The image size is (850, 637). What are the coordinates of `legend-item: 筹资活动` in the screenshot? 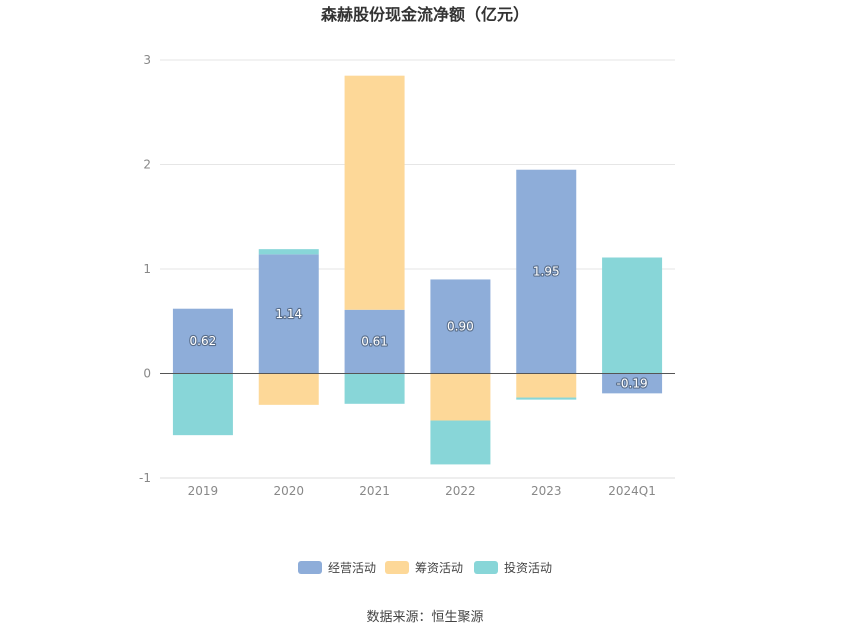 It's located at (424, 568).